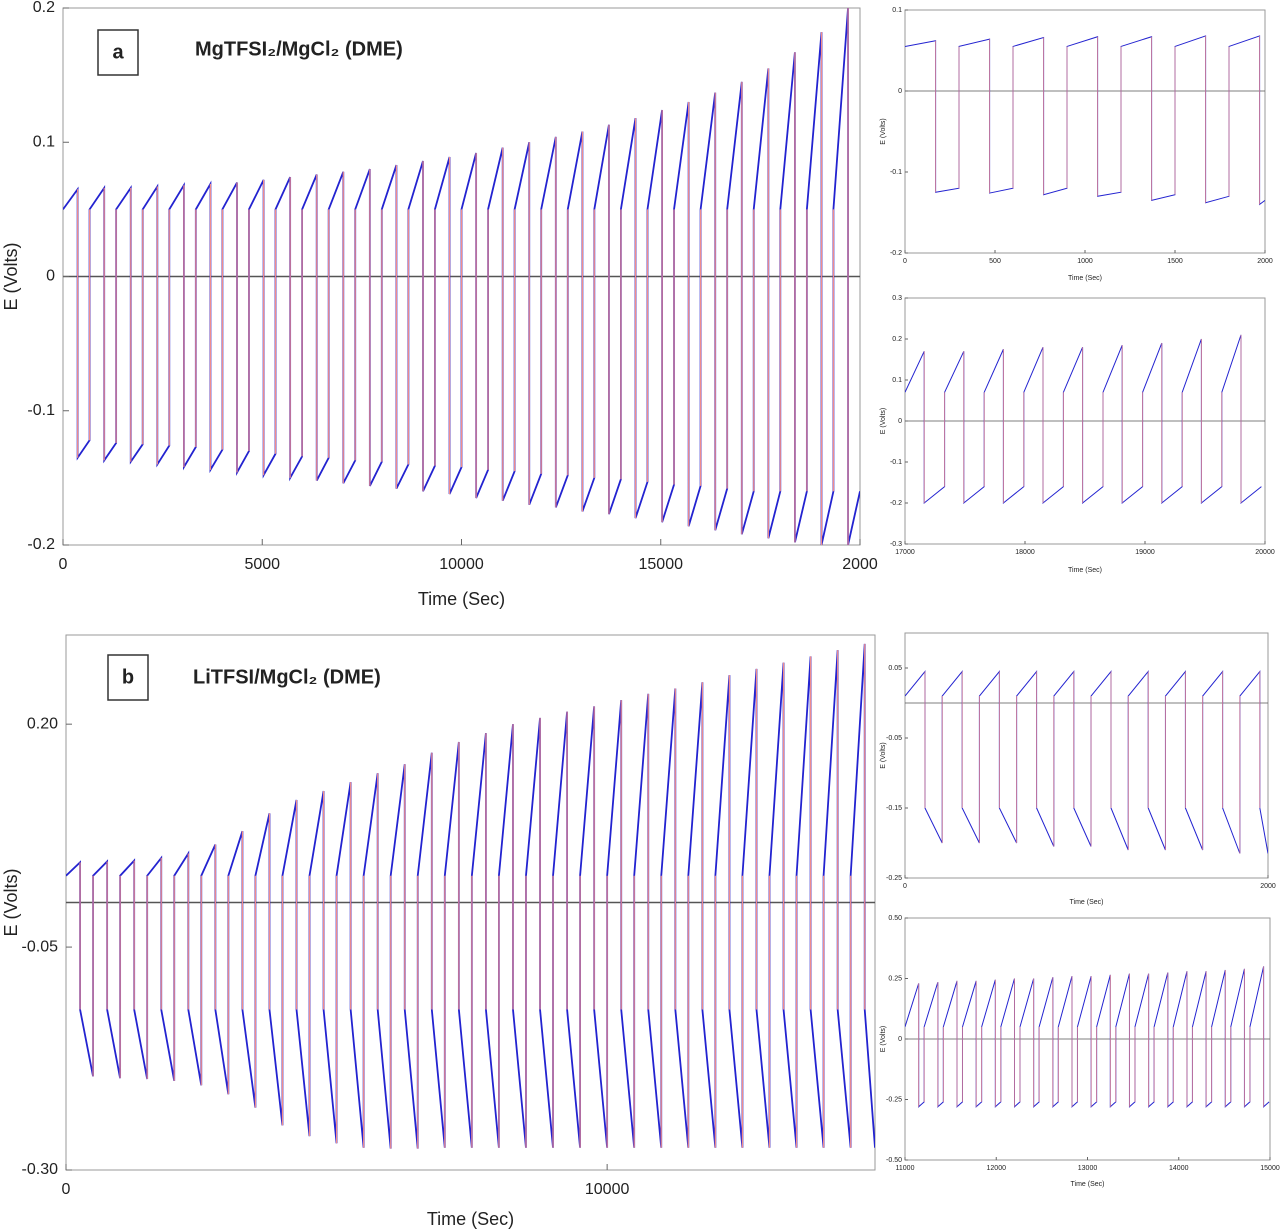 This screenshot has height=1232, width=1280. What do you see at coordinates (995, 261) in the screenshot?
I see `x-tick-label: 500` at bounding box center [995, 261].